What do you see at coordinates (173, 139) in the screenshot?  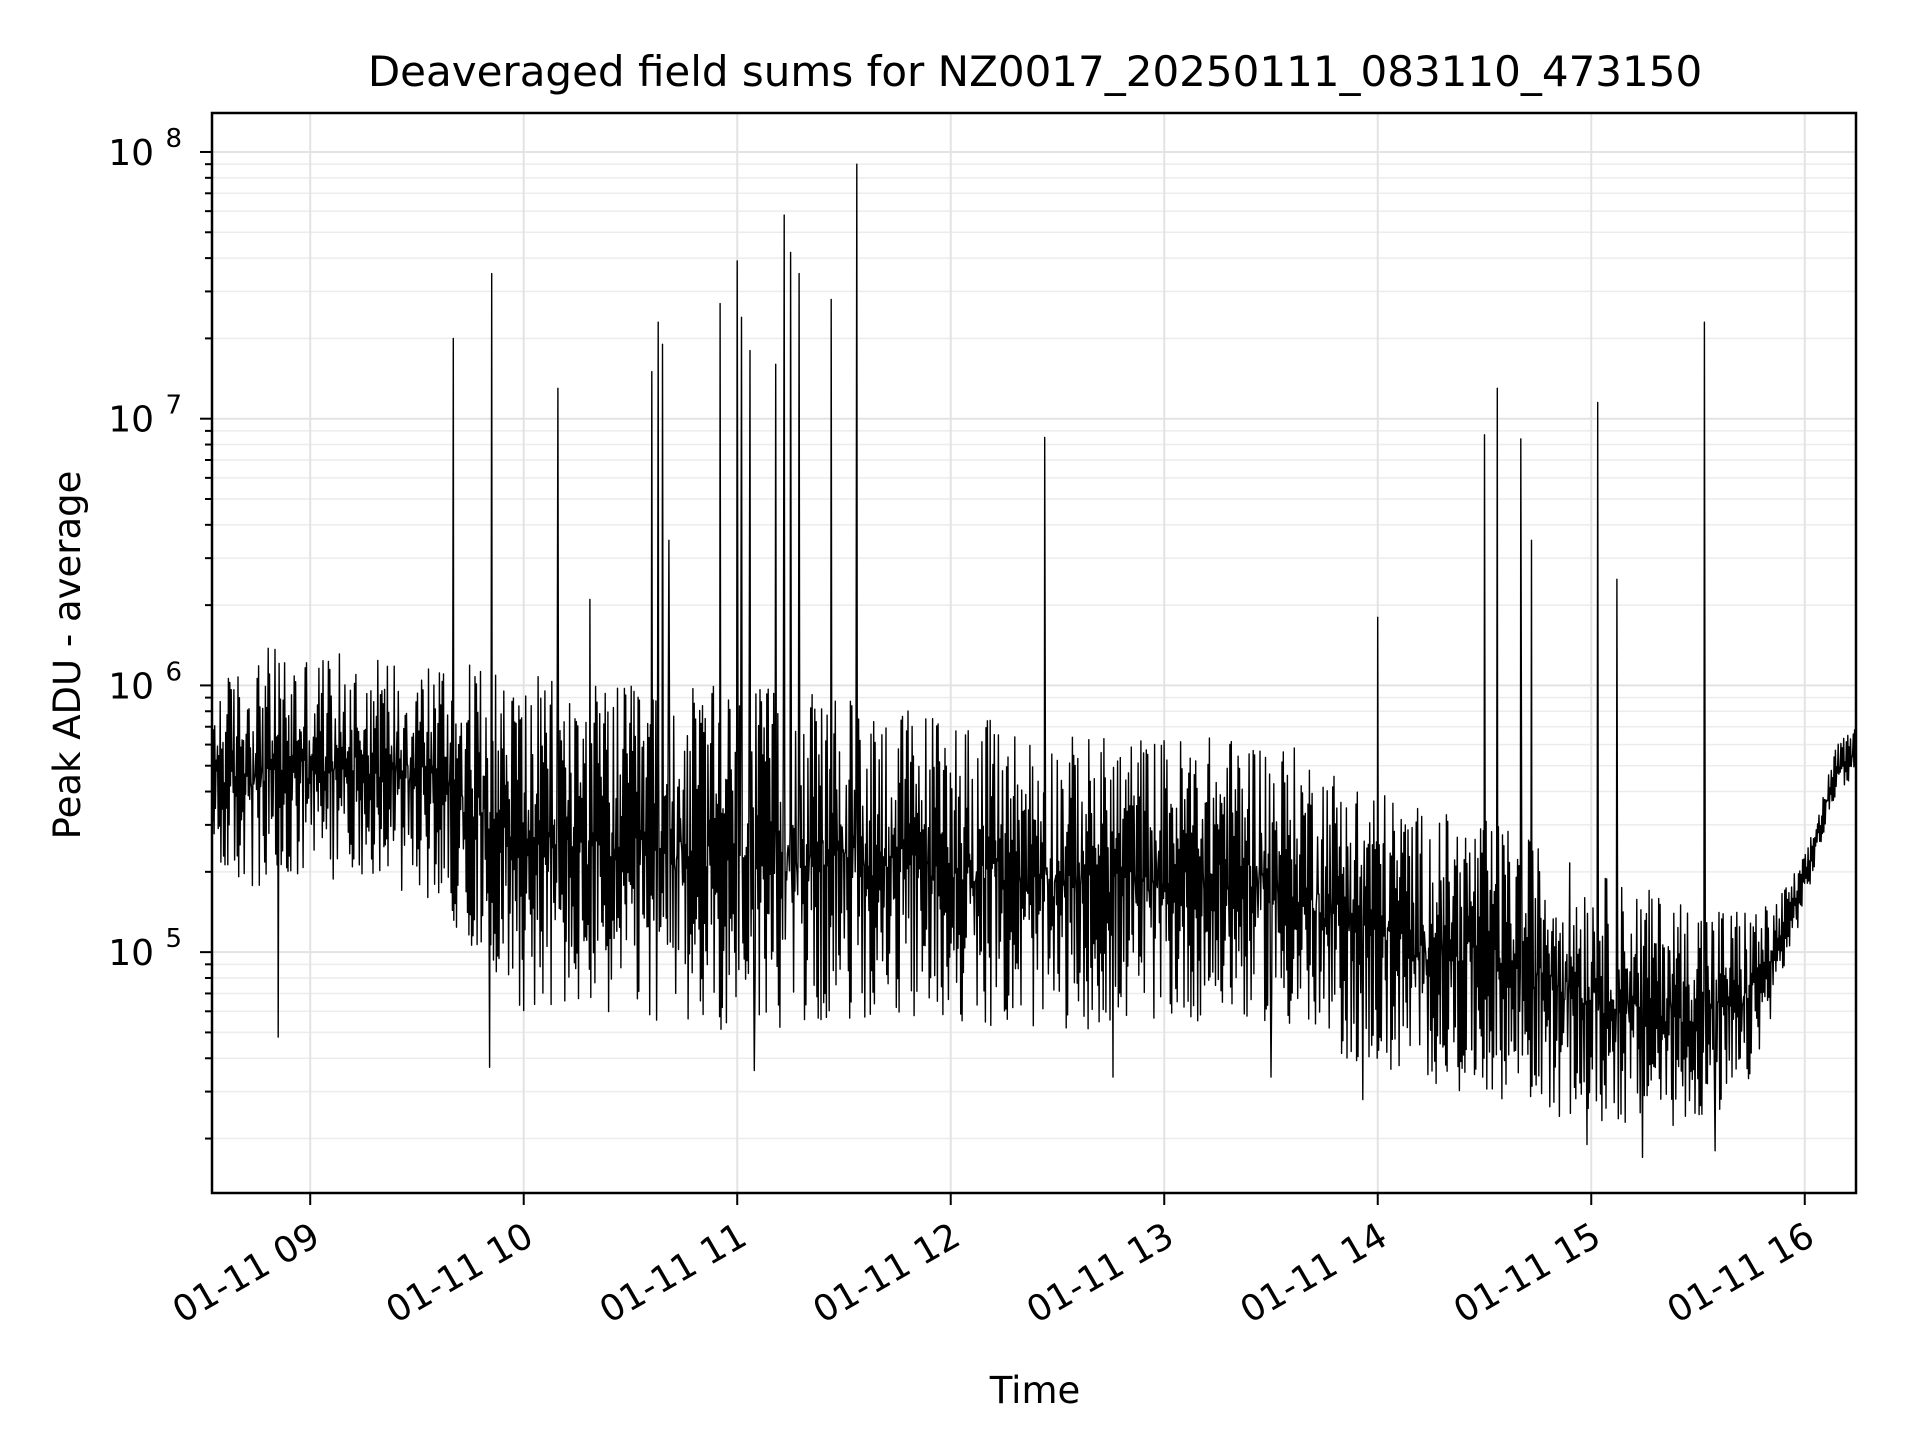 I see `y-tick-exponent: 8` at bounding box center [173, 139].